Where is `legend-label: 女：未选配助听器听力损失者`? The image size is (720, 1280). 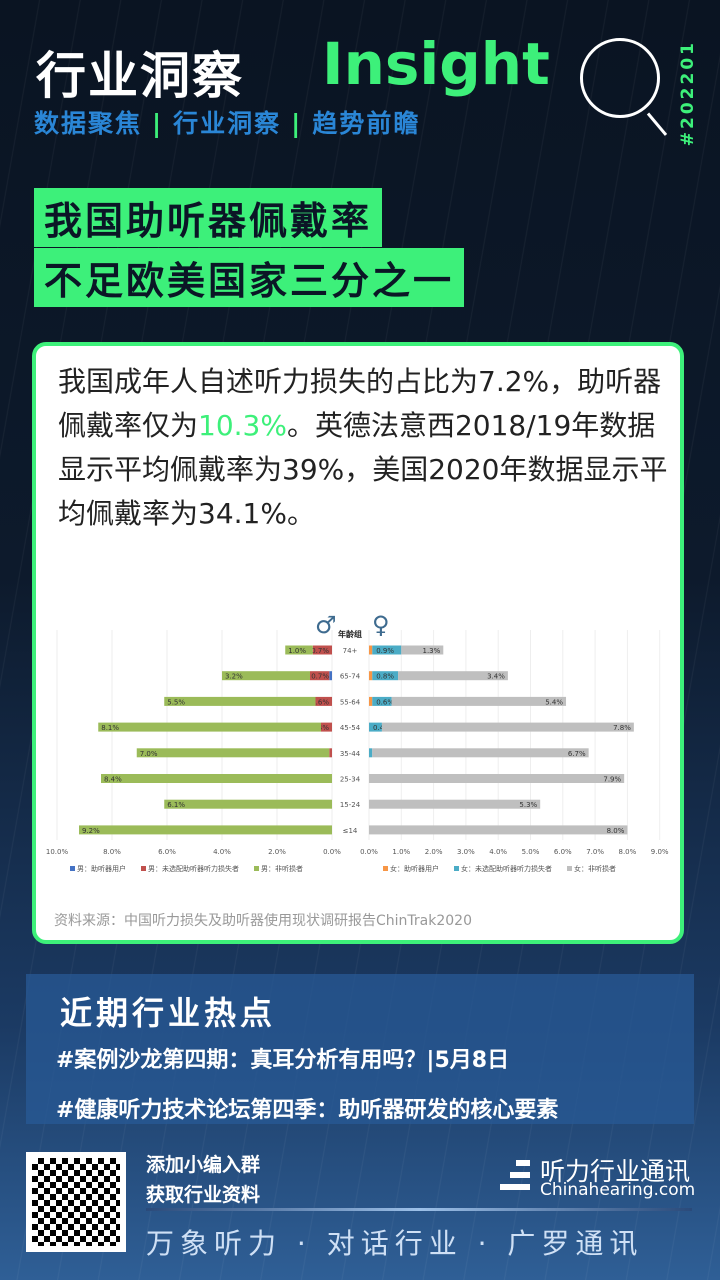 legend-label: 女：未选配助听器听力损失者 is located at coordinates (506, 868).